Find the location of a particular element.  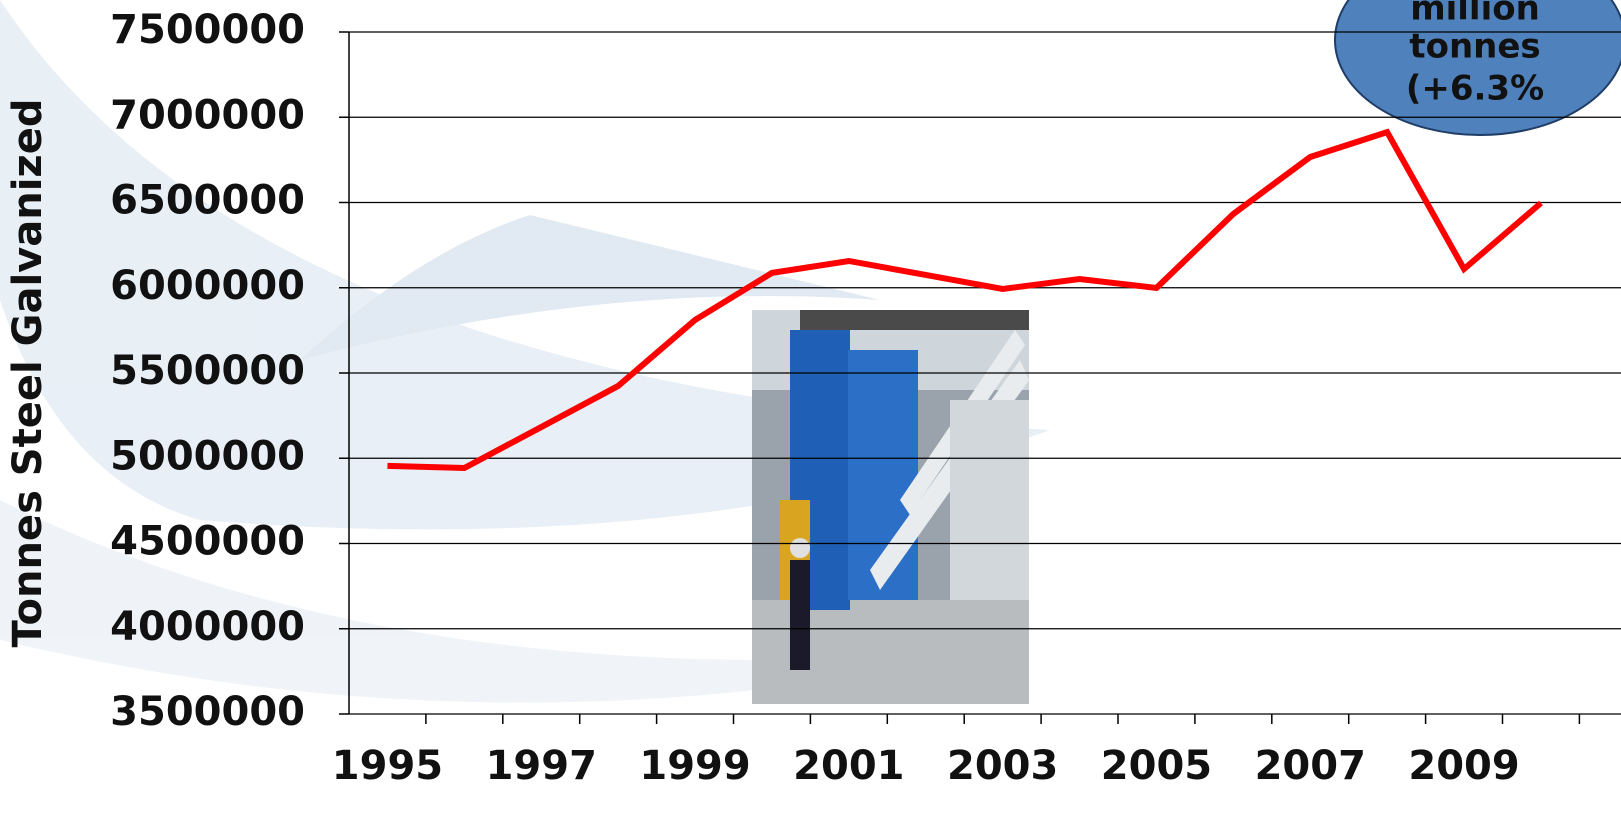

x-tick-label: 2009 is located at coordinates (1463, 766).